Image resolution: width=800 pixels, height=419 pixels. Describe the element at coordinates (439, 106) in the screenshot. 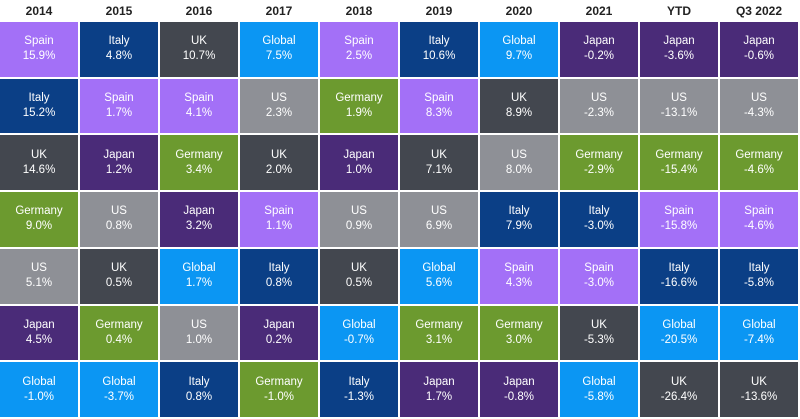

I see `quilt-cell-spain: Spain 8.3%` at that location.